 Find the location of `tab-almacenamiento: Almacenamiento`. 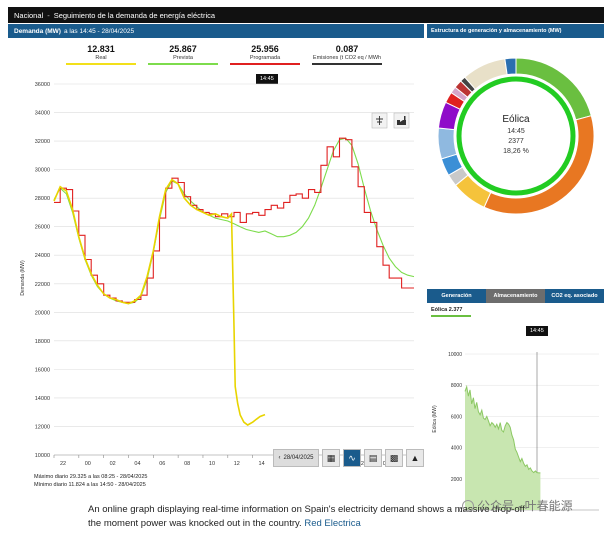

tab-almacenamiento: Almacenamiento is located at coordinates (515, 296).